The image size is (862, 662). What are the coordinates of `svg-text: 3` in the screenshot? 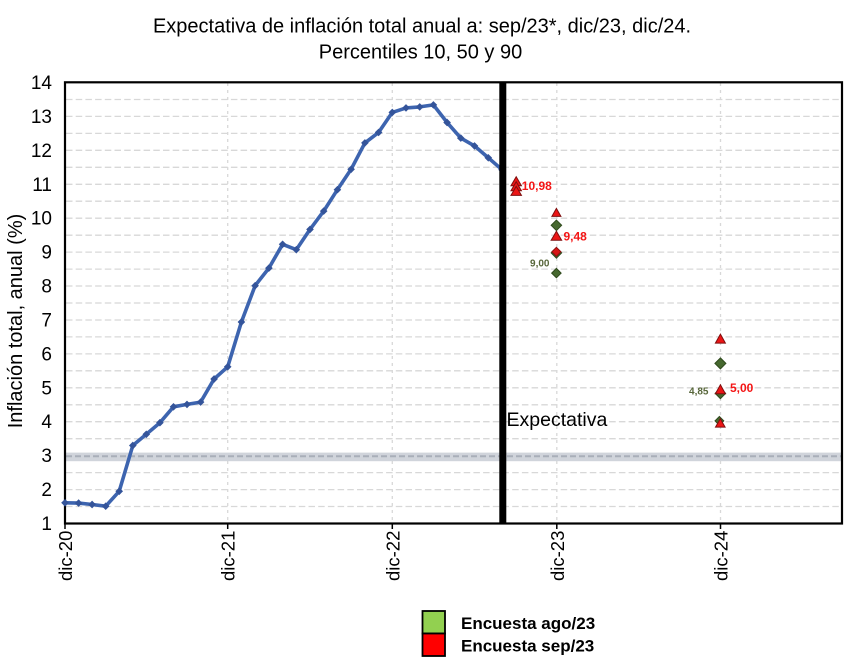 It's located at (46, 456).